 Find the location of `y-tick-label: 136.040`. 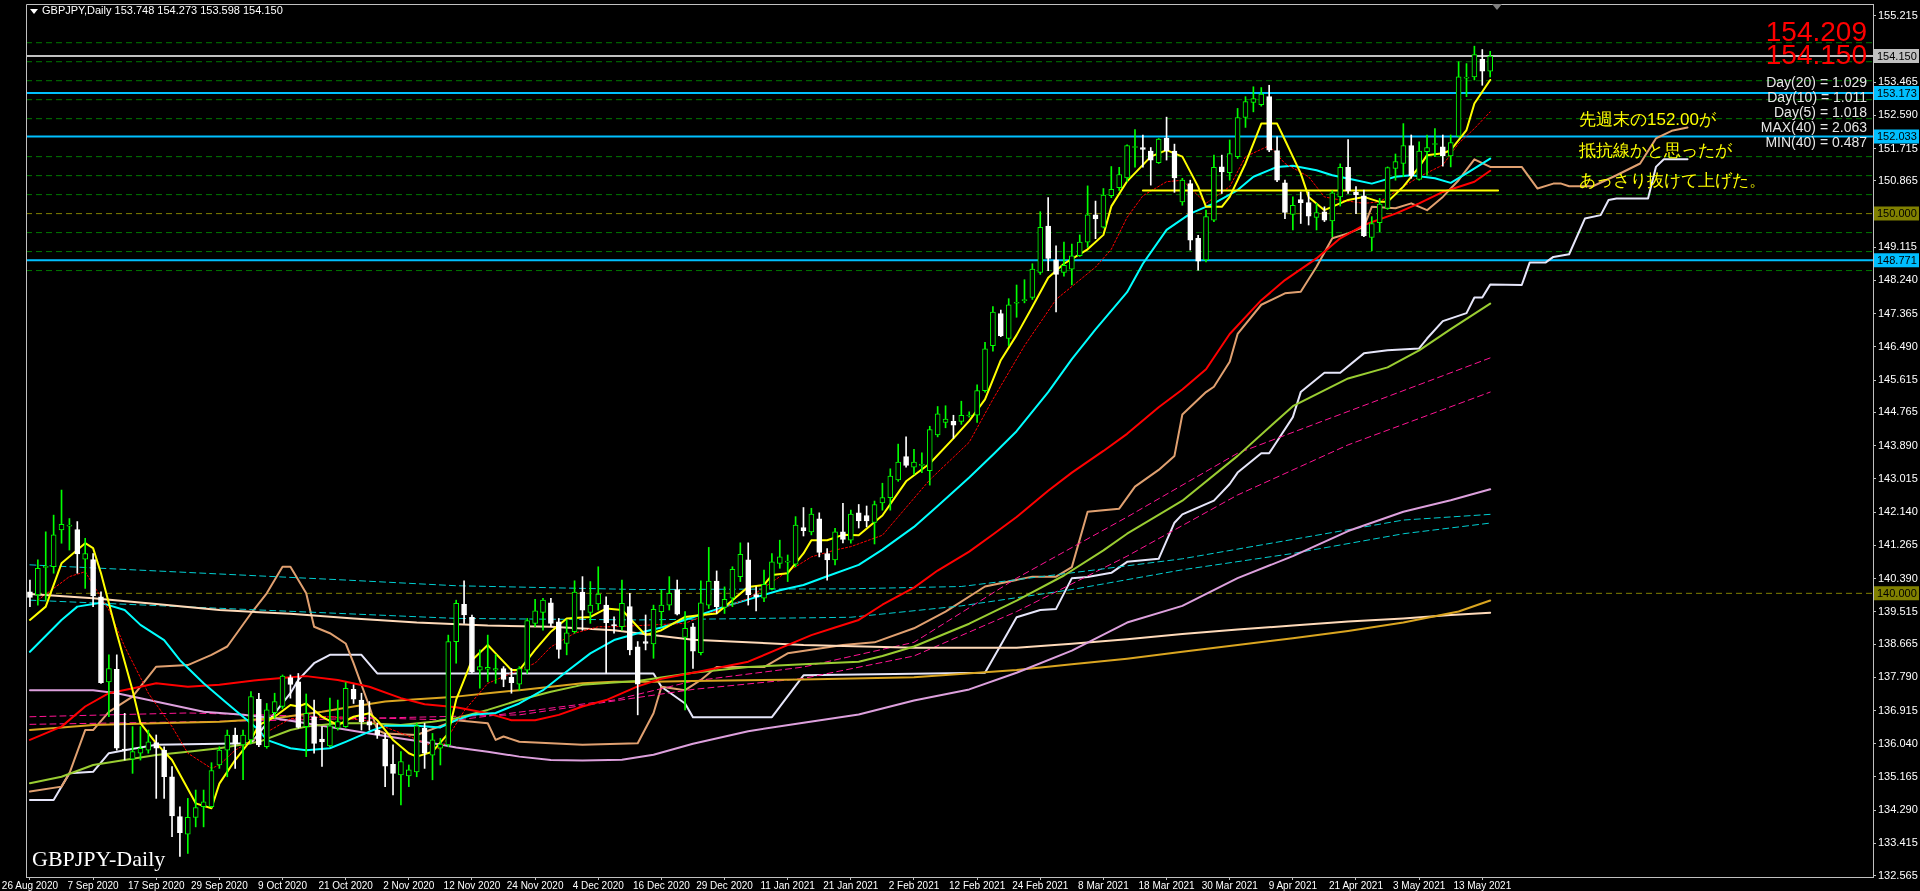

y-tick-label: 136.040 is located at coordinates (1898, 742).